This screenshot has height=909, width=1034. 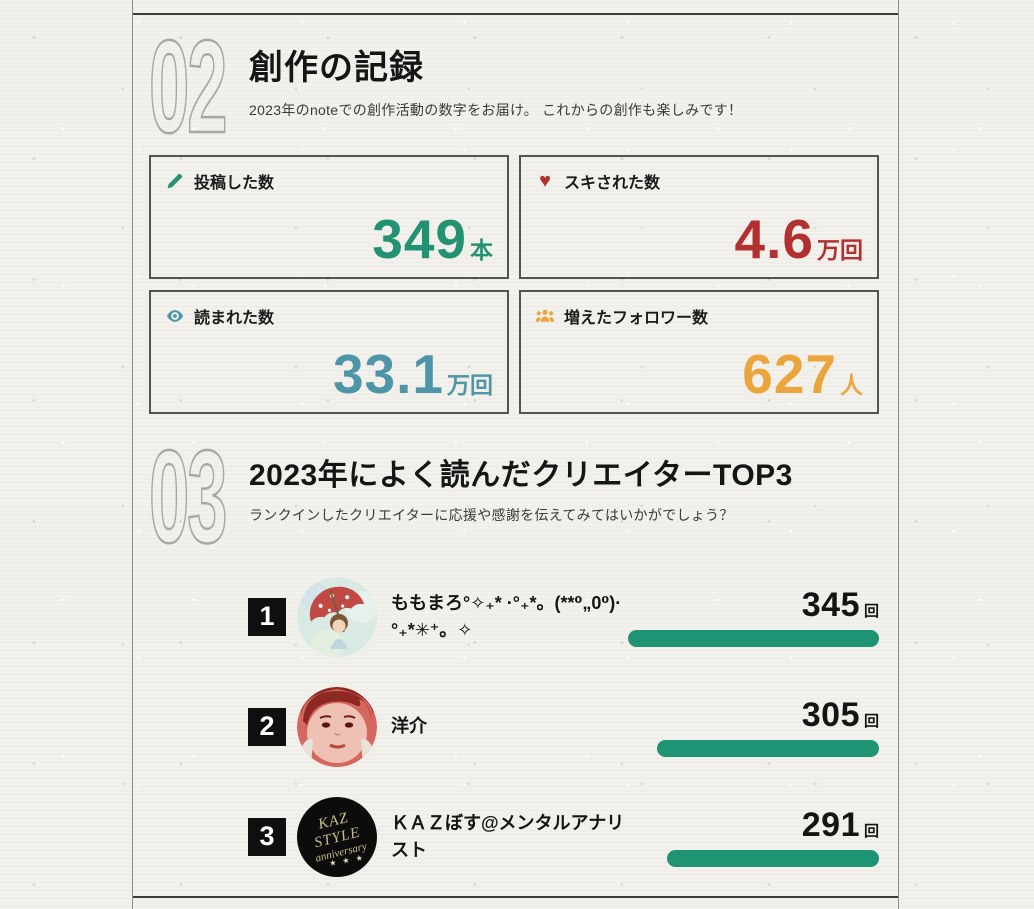 I want to click on creator-avatar: KAZ STYLE anniversary ★ ★ ★, so click(x=337, y=836).